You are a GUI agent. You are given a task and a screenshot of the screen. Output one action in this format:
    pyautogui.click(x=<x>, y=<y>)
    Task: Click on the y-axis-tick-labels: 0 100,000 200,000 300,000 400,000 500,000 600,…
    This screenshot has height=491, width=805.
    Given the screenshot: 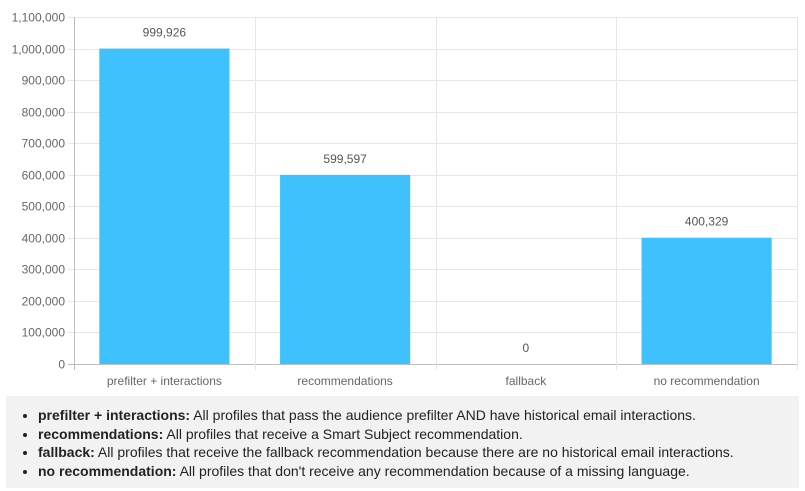 What is the action you would take?
    pyautogui.click(x=39, y=191)
    